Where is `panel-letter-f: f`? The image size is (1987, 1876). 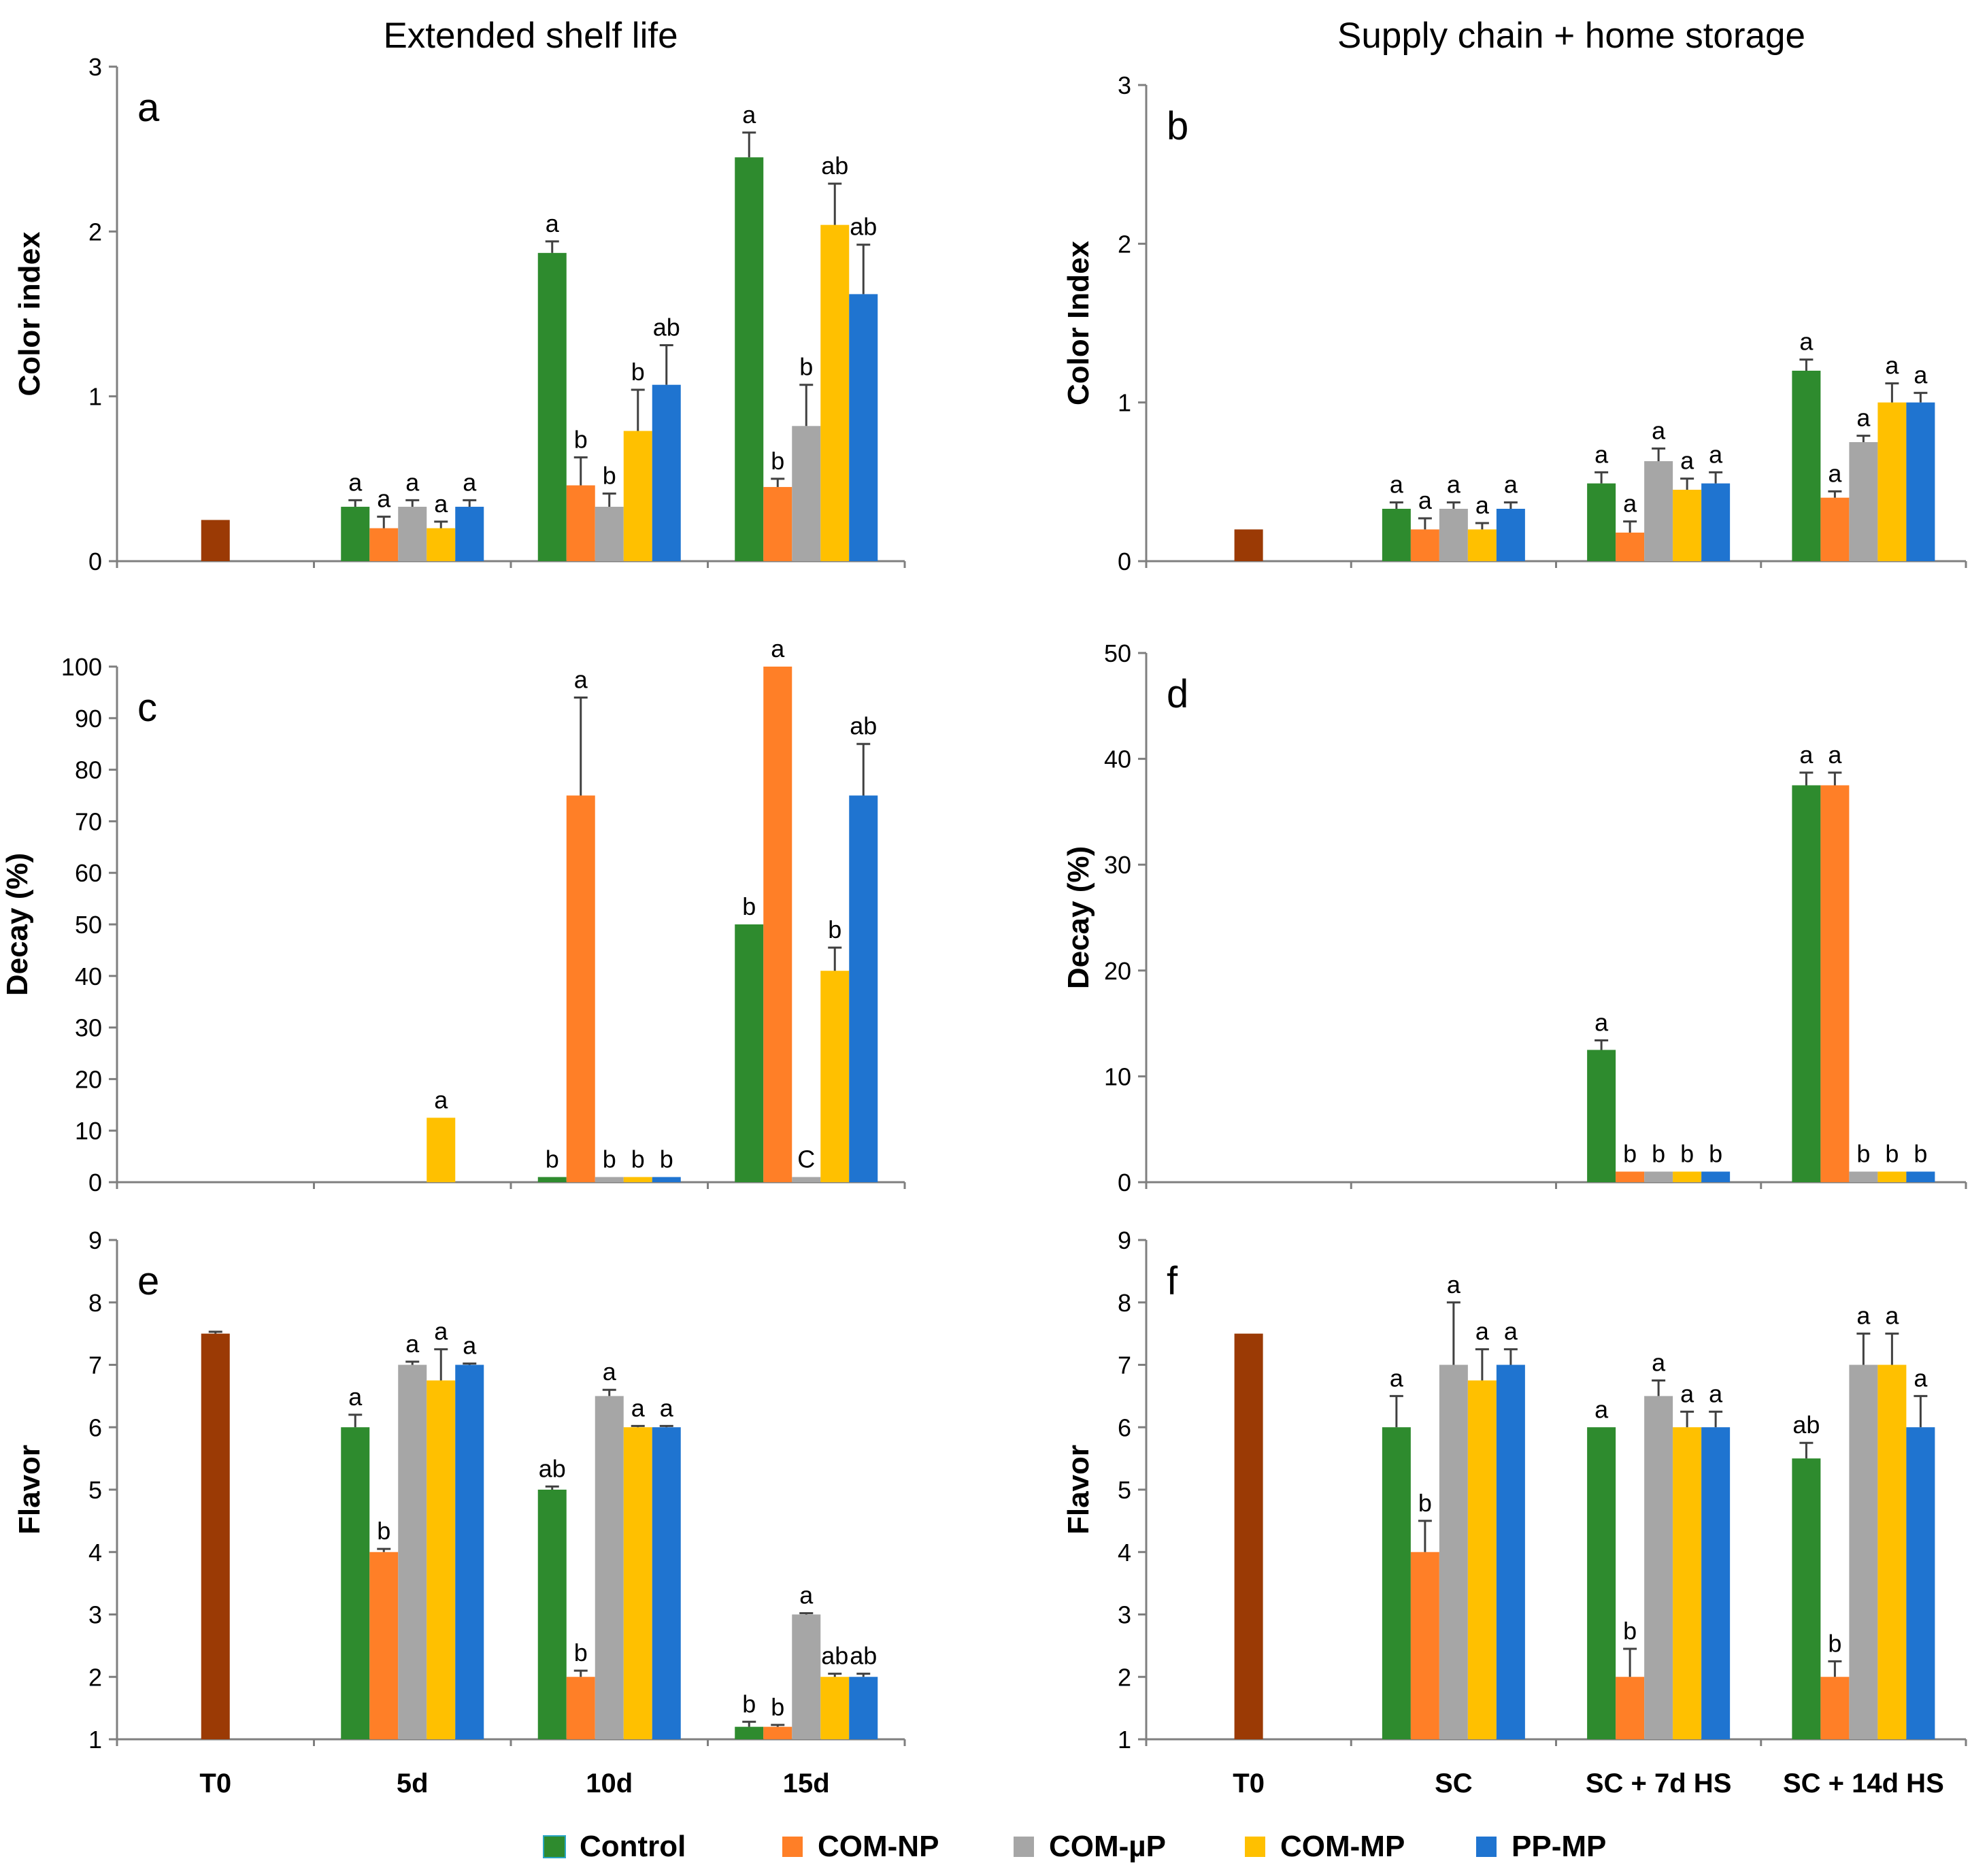
panel-letter-f: f is located at coordinates (1172, 1281).